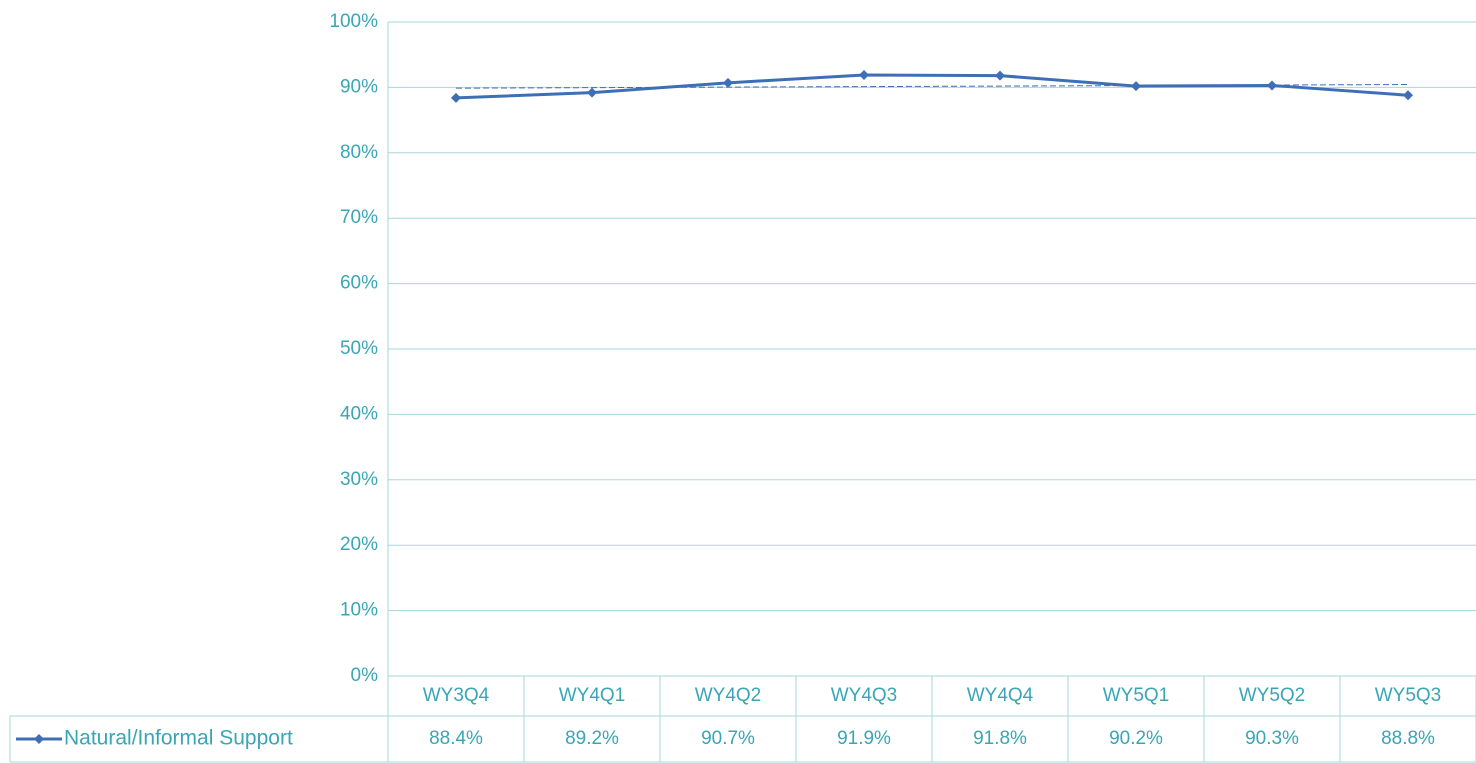  Describe the element at coordinates (456, 738) in the screenshot. I see `data-label: 88.4%` at that location.